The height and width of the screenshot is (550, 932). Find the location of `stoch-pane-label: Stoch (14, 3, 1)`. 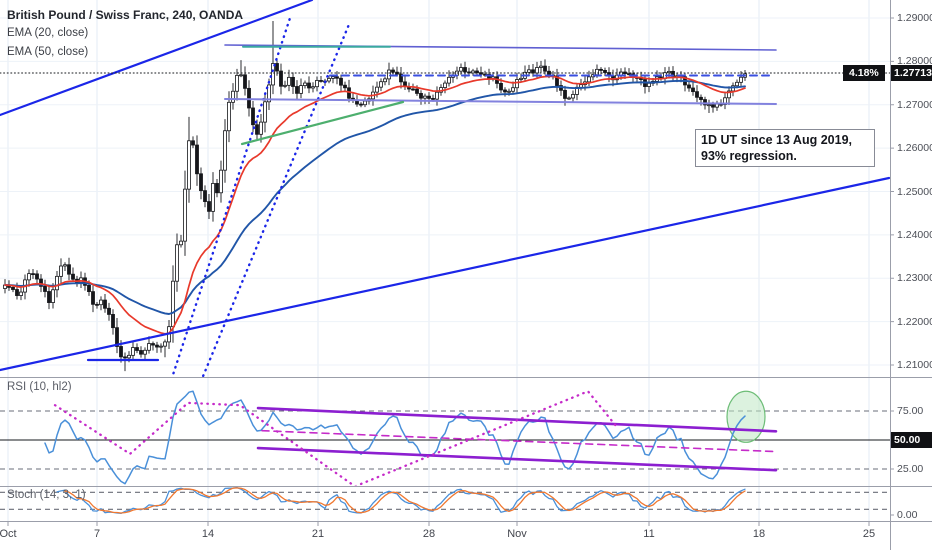

stoch-pane-label: Stoch (14, 3, 1) is located at coordinates (46, 495).